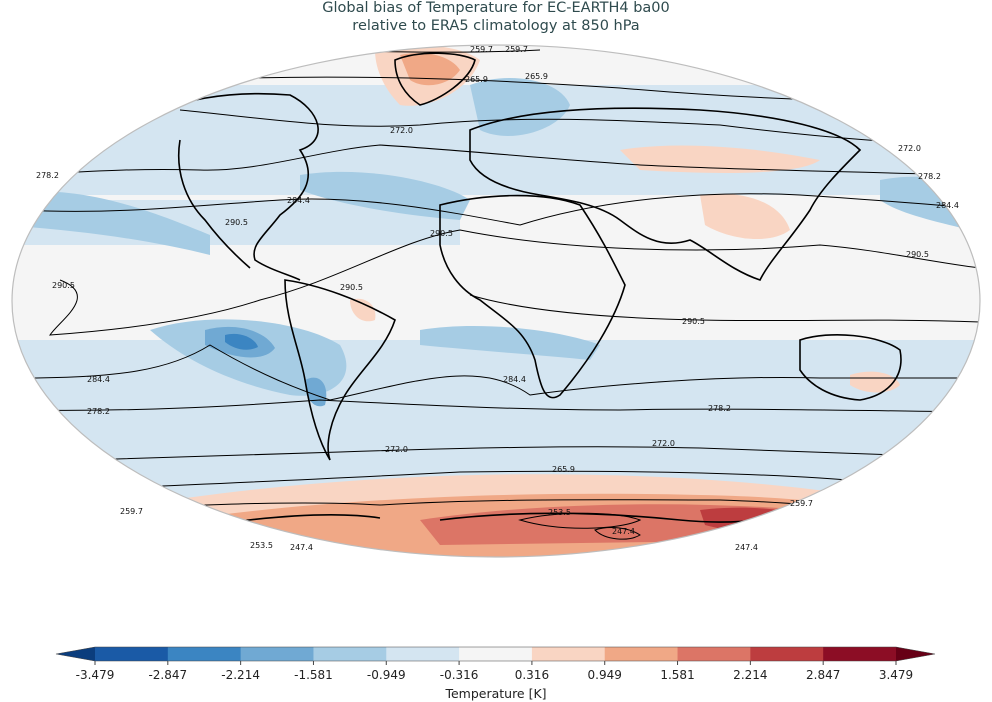  Describe the element at coordinates (386, 675) in the screenshot. I see `colorbar-tick-label: -0.949` at that location.